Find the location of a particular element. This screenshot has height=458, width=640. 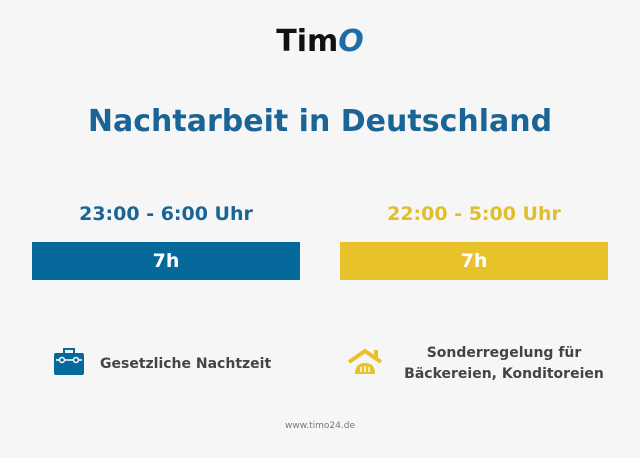

footer-url: www.timo24.de is located at coordinates (320, 426).